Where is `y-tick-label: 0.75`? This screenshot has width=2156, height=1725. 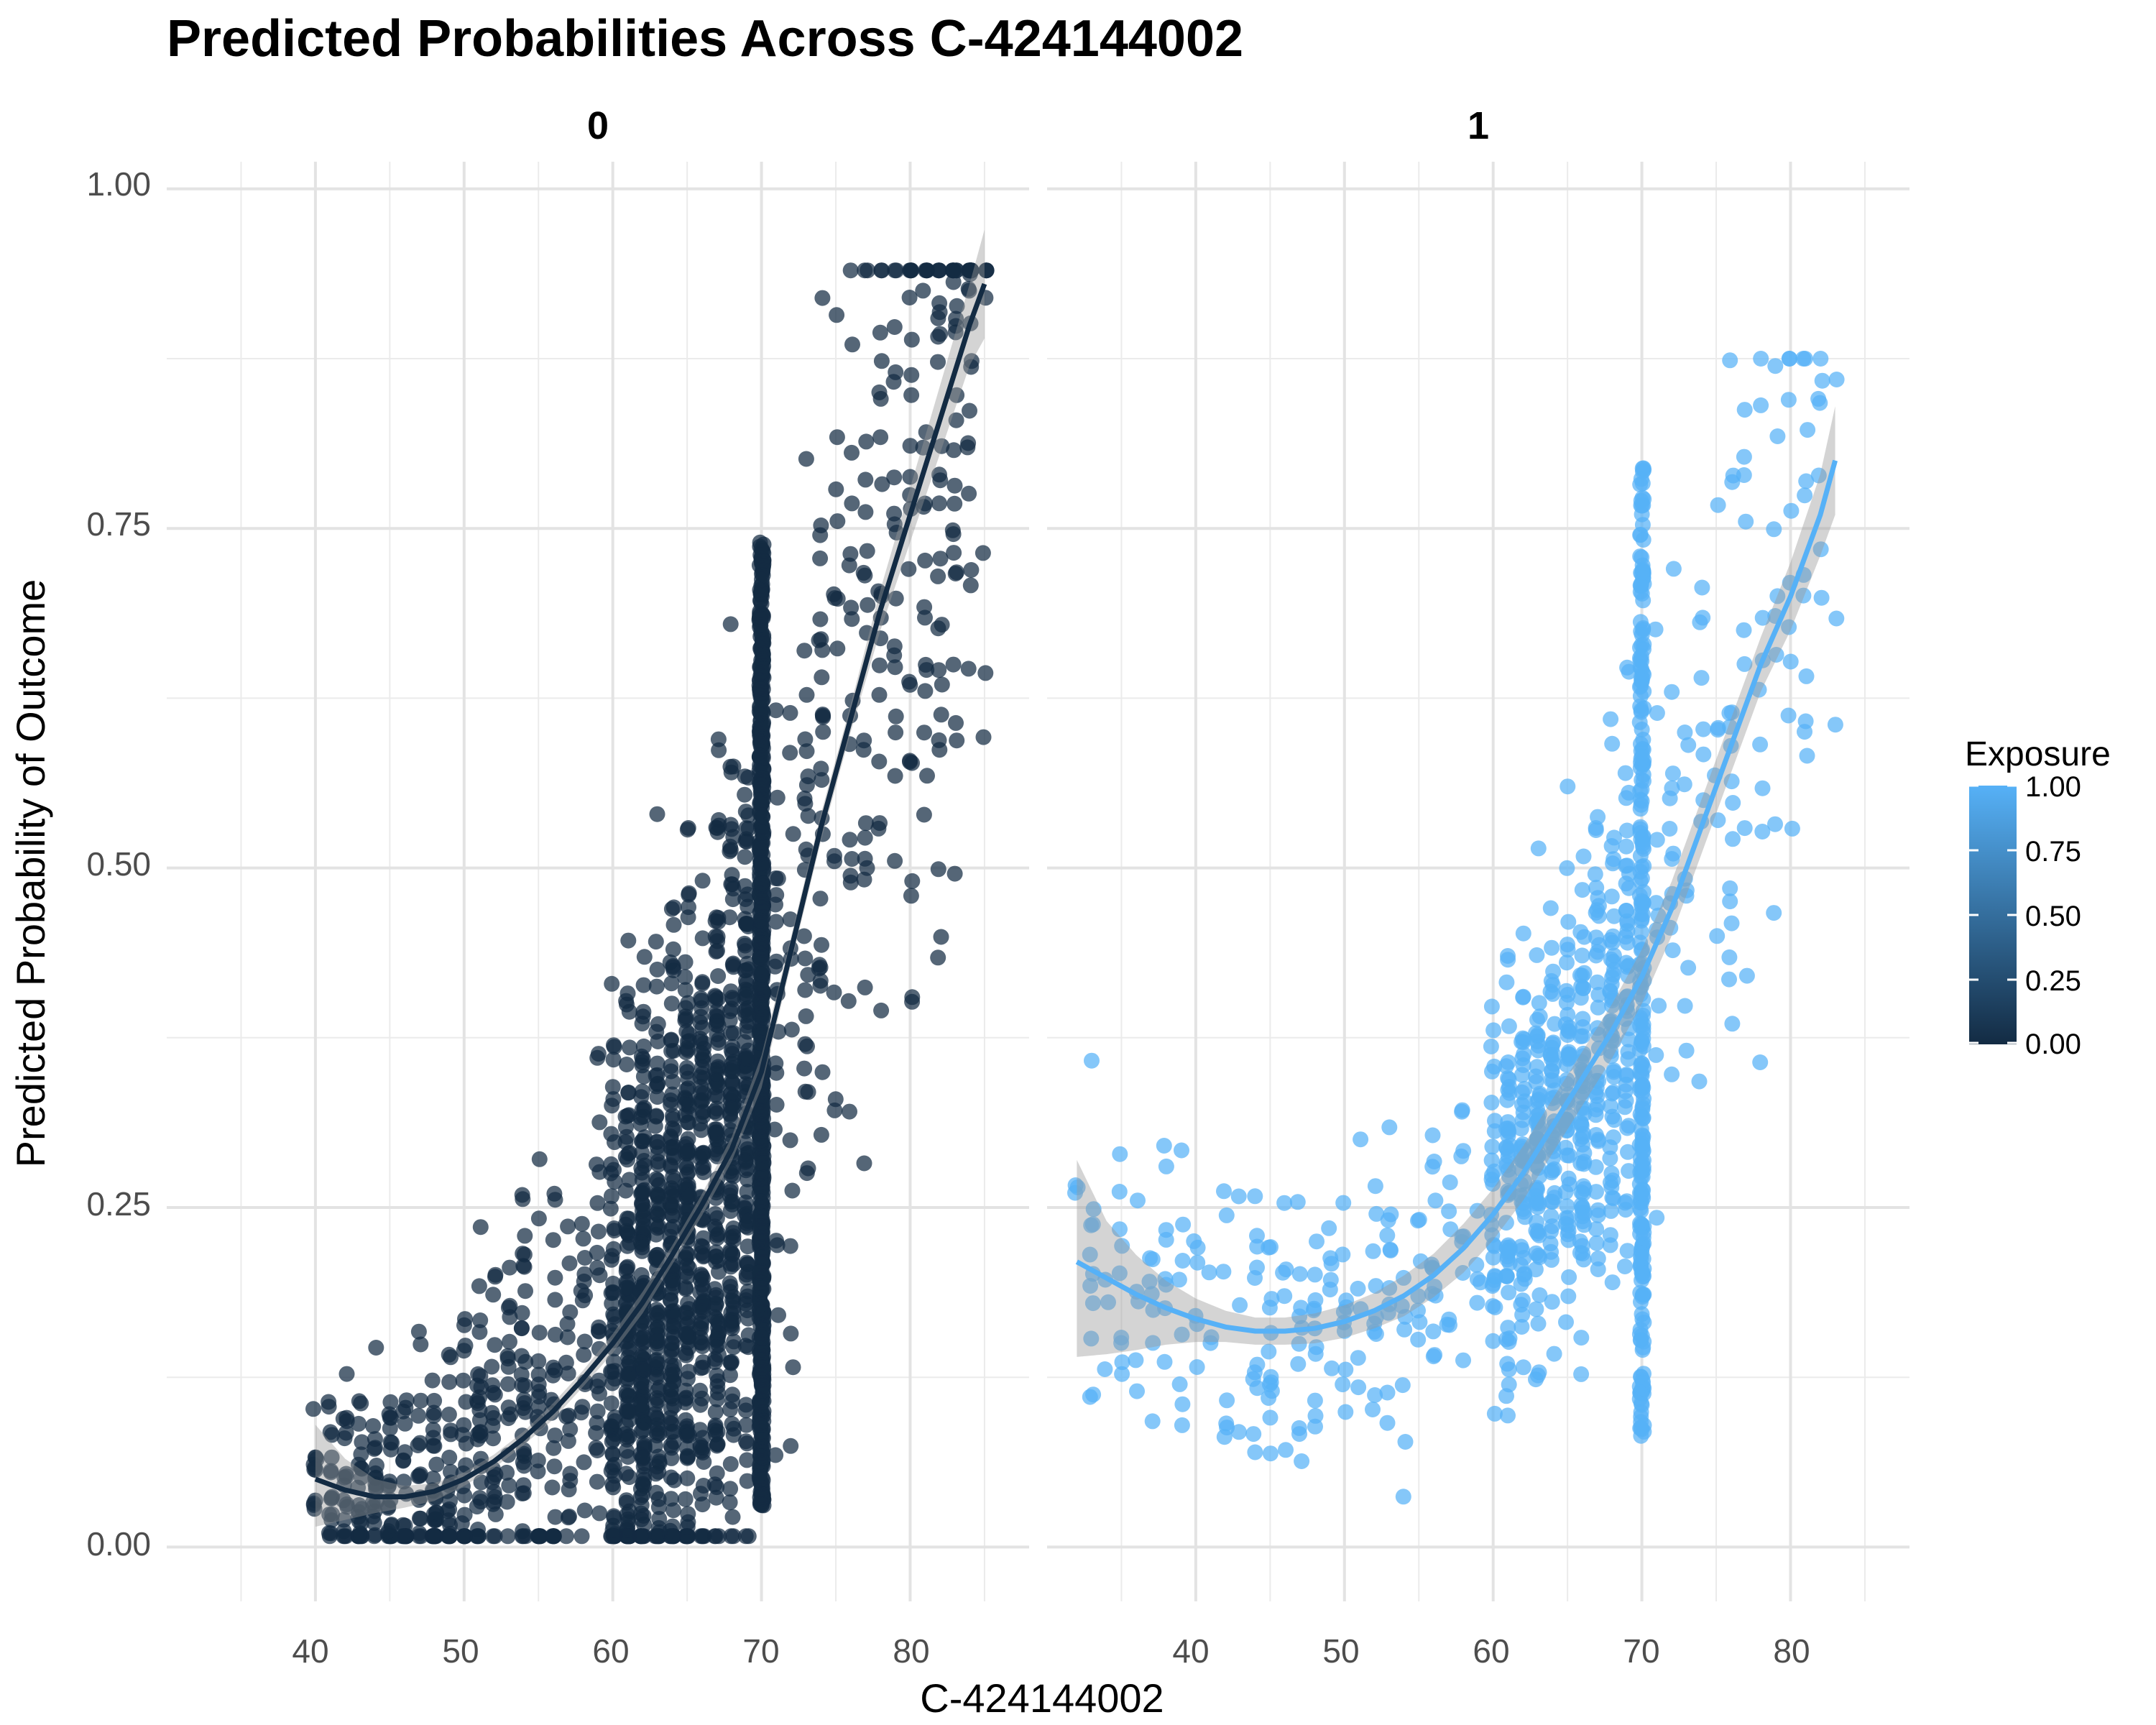 y-tick-label: 0.75 is located at coordinates (118, 524).